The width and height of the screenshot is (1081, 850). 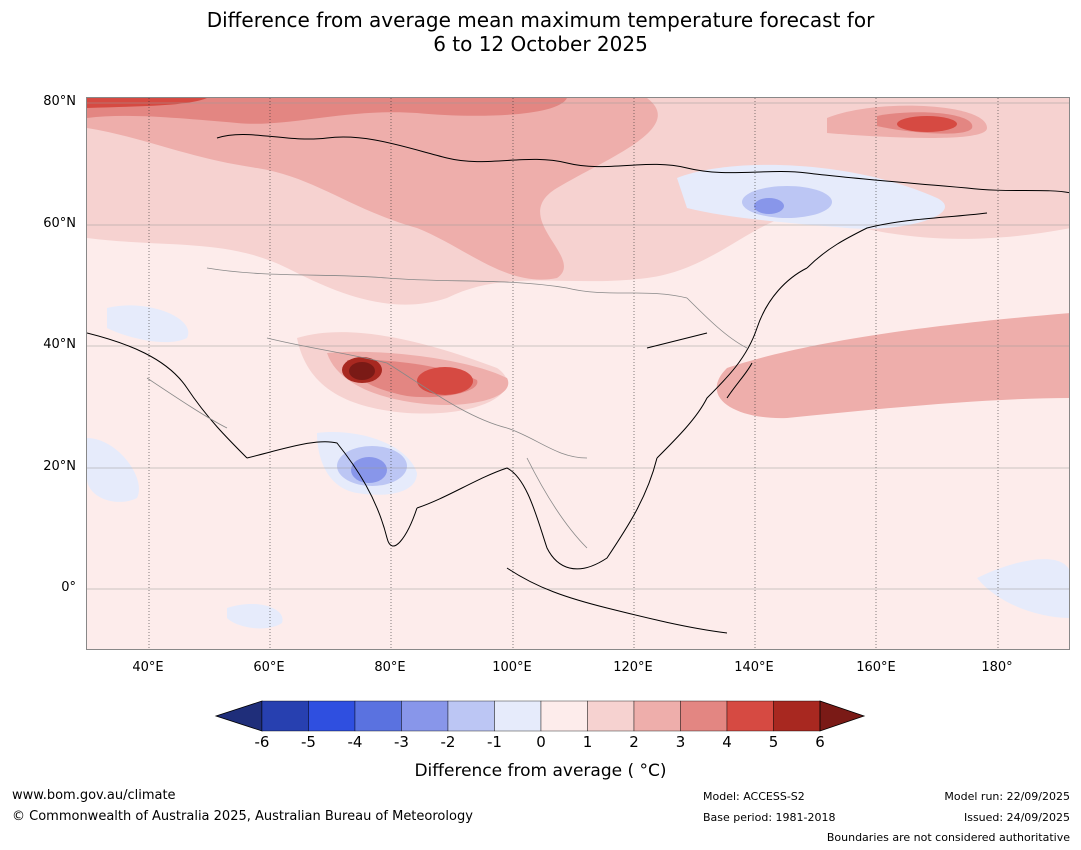 What do you see at coordinates (754, 796) in the screenshot?
I see `footer-model: Model: ACCESS-S2` at bounding box center [754, 796].